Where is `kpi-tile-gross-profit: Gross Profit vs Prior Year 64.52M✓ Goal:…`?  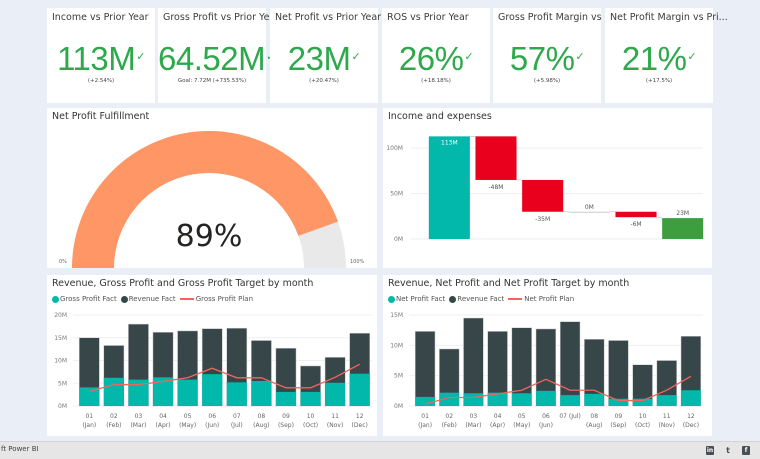 kpi-tile-gross-profit: Gross Profit vs Prior Year 64.52M✓ Goal:… is located at coordinates (218, 55).